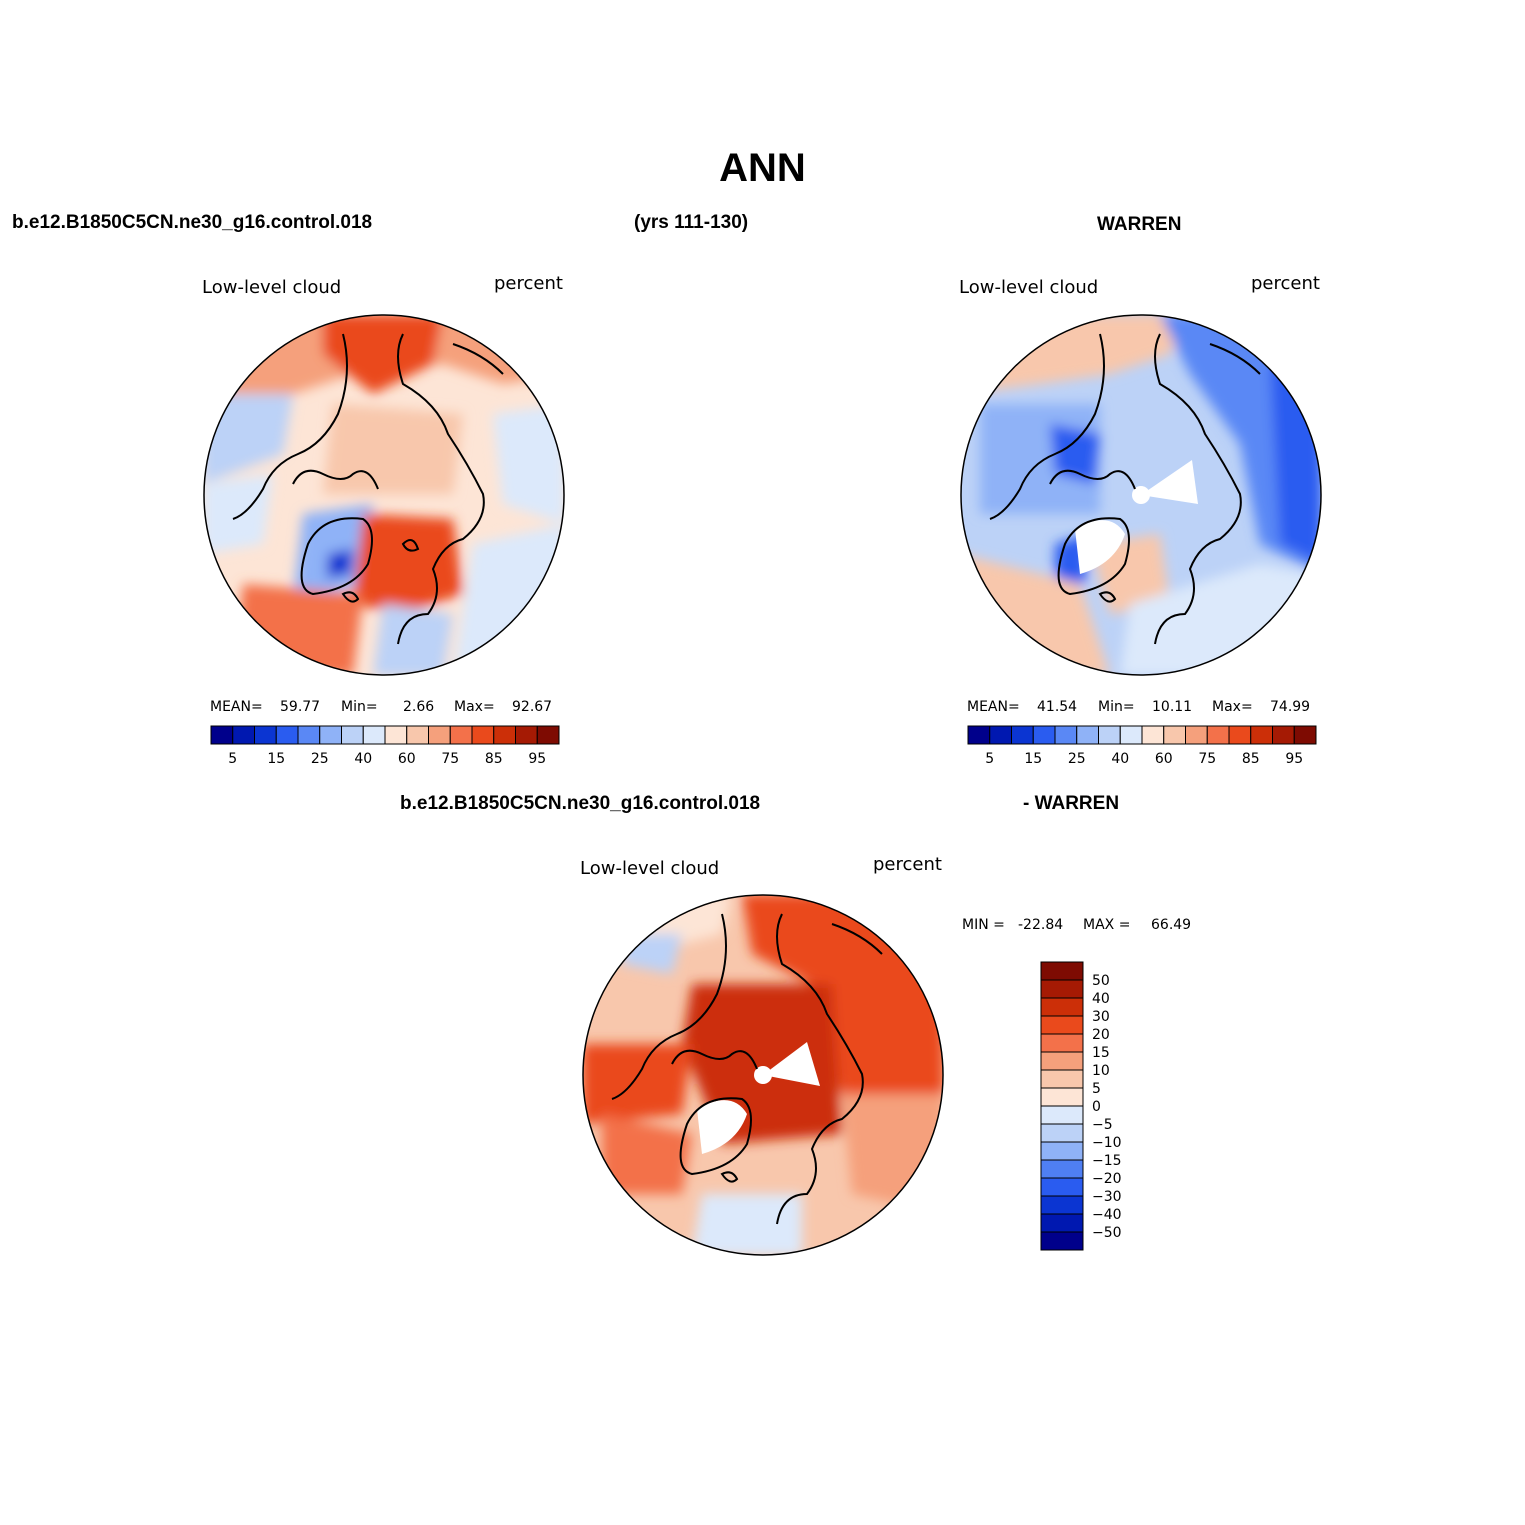 The width and height of the screenshot is (1525, 1525). I want to click on panel2-coast-eurasia, so click(1198, 489).